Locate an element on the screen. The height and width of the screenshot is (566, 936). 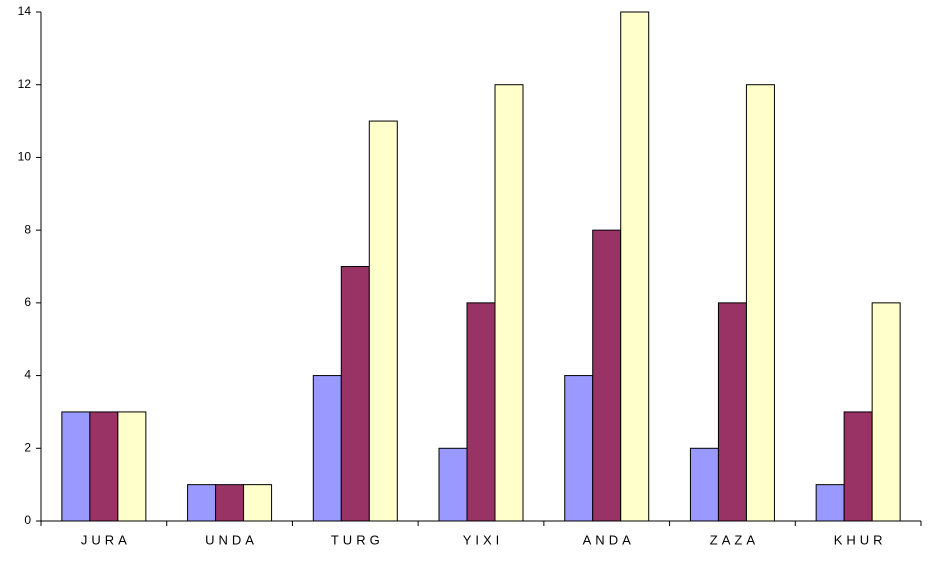
y-tick-label: 0 is located at coordinates (27, 520).